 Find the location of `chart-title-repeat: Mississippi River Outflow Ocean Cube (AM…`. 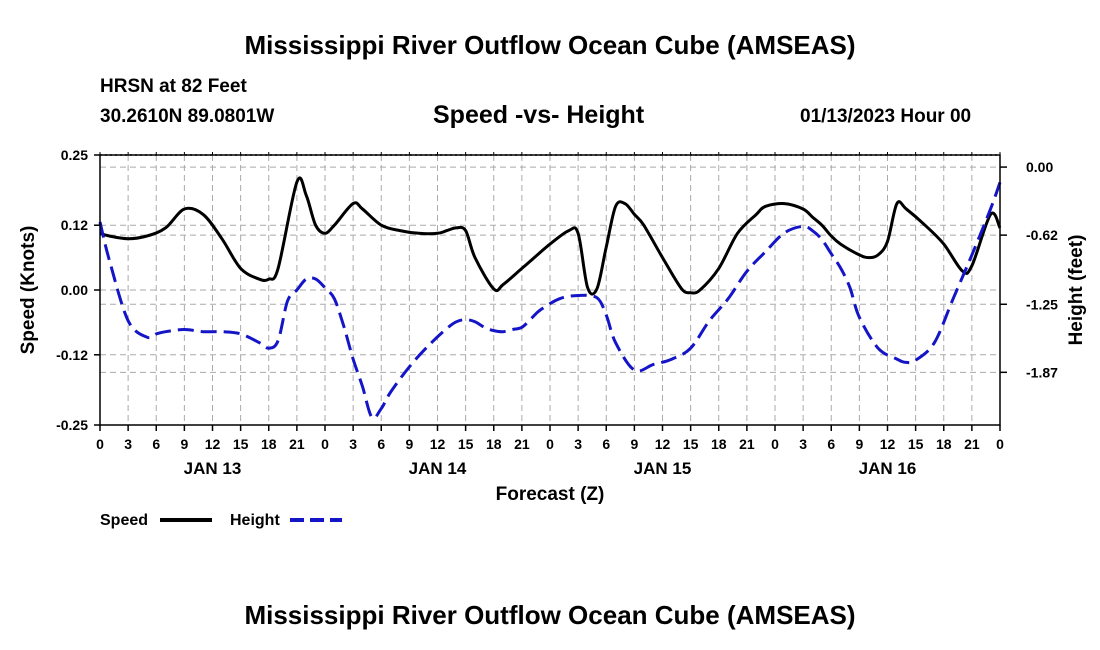

chart-title-repeat: Mississippi River Outflow Ocean Cube (AM… is located at coordinates (550, 615).